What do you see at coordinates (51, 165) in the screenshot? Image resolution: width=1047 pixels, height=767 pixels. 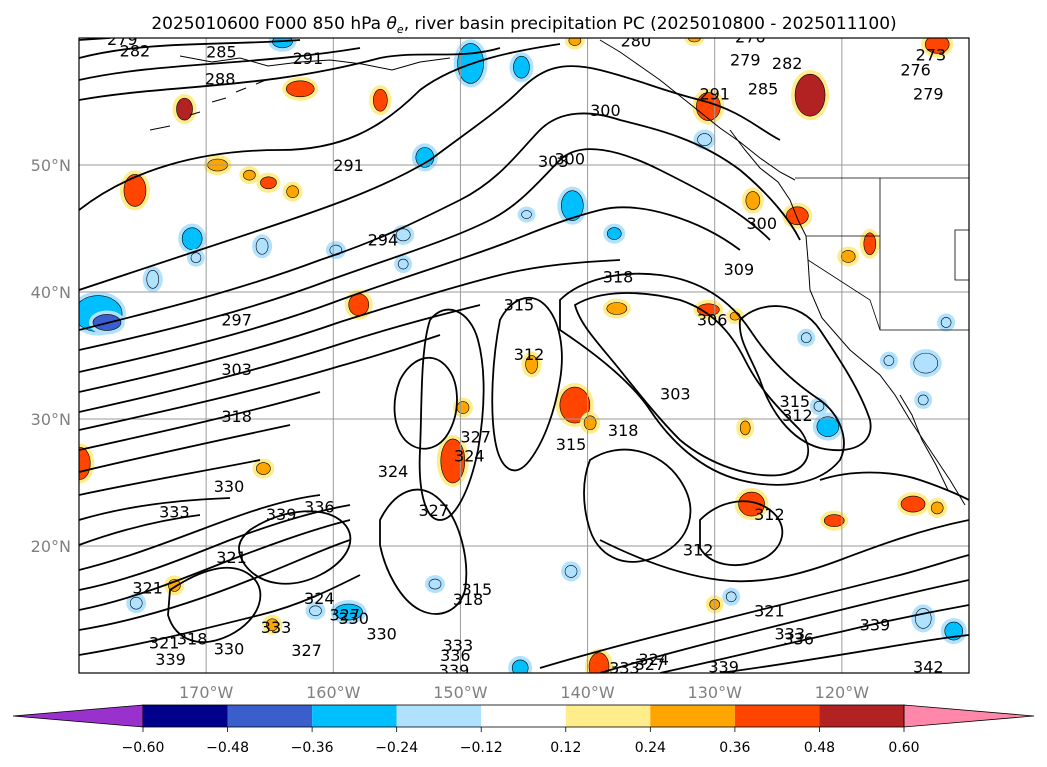 I see `lat-tick-label: 50°N` at bounding box center [51, 165].